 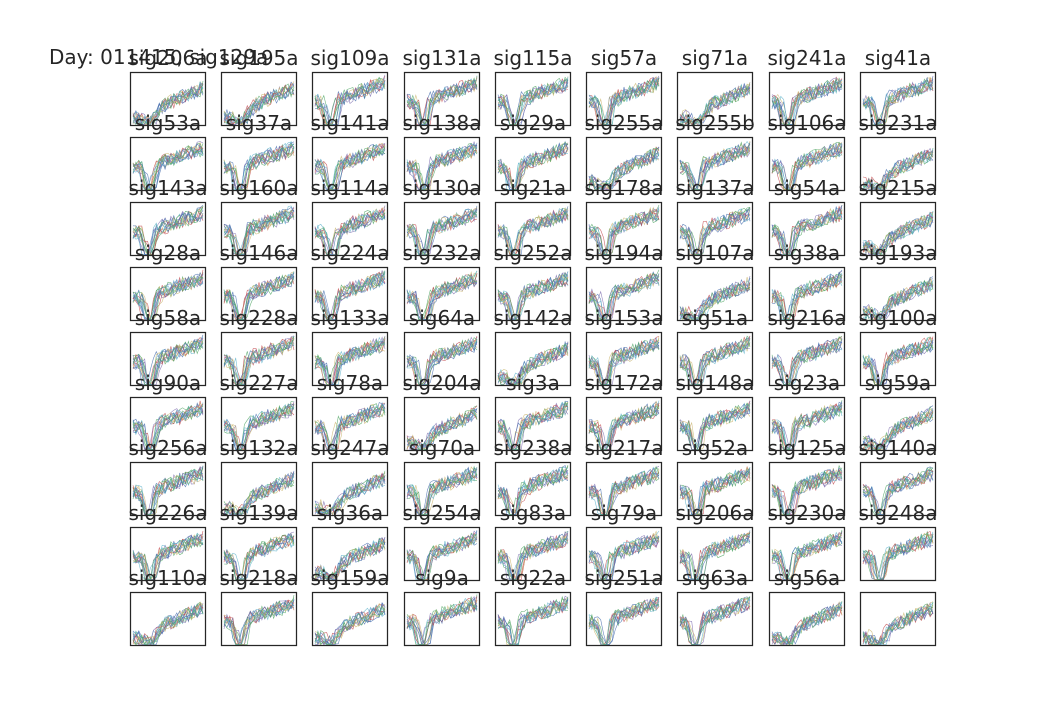 What do you see at coordinates (350, 513) in the screenshot?
I see `panel-title: sig36a` at bounding box center [350, 513].